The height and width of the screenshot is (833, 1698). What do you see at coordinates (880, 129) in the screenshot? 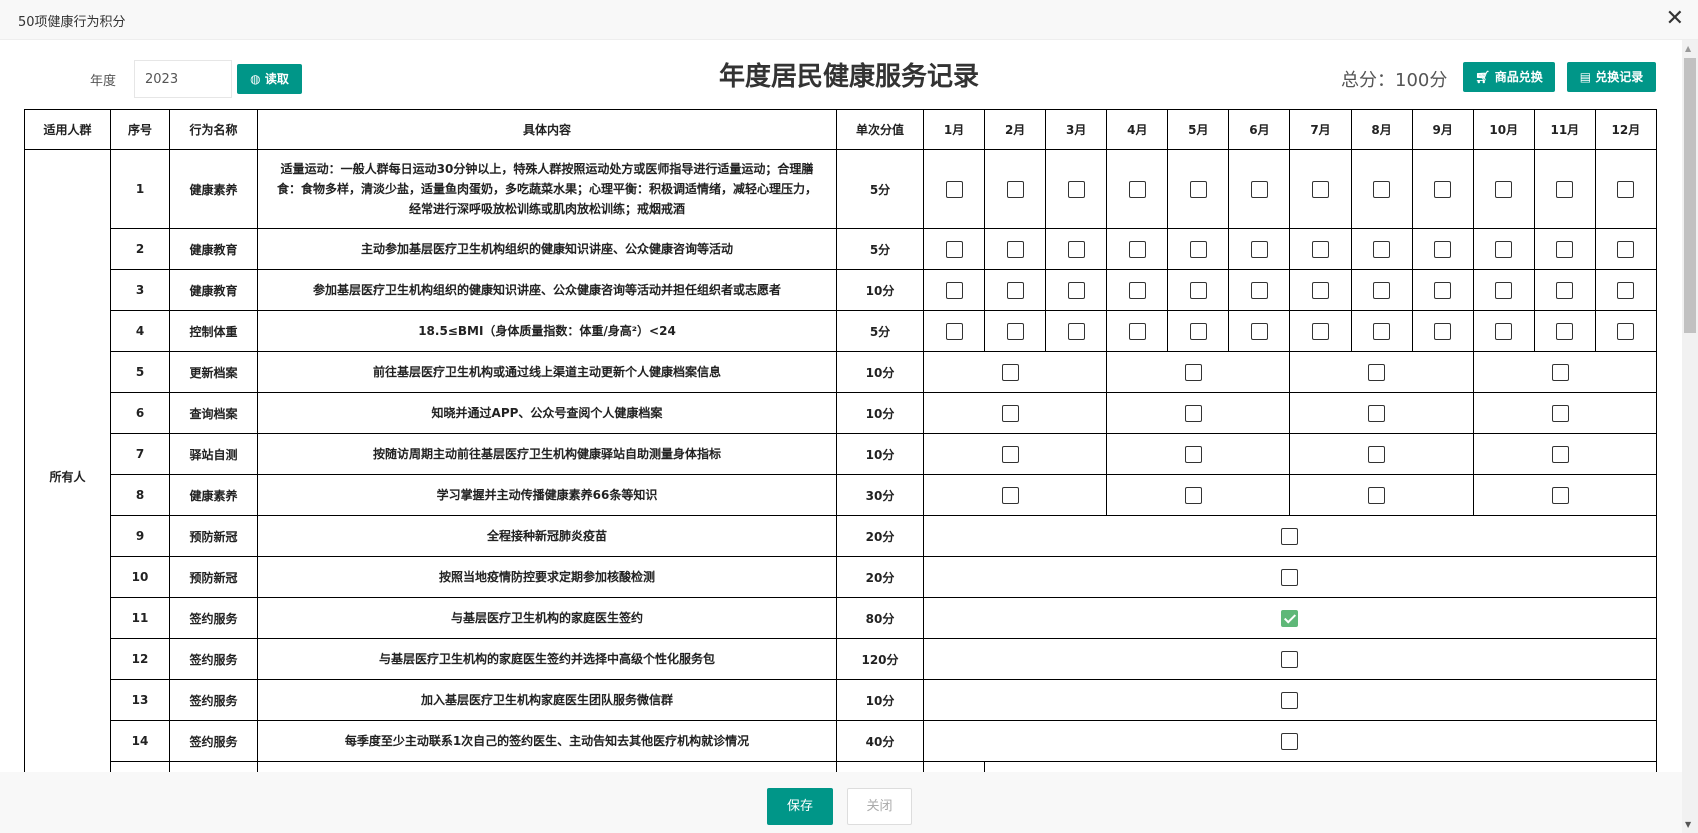
I see `column-header: 单次分值` at bounding box center [880, 129].